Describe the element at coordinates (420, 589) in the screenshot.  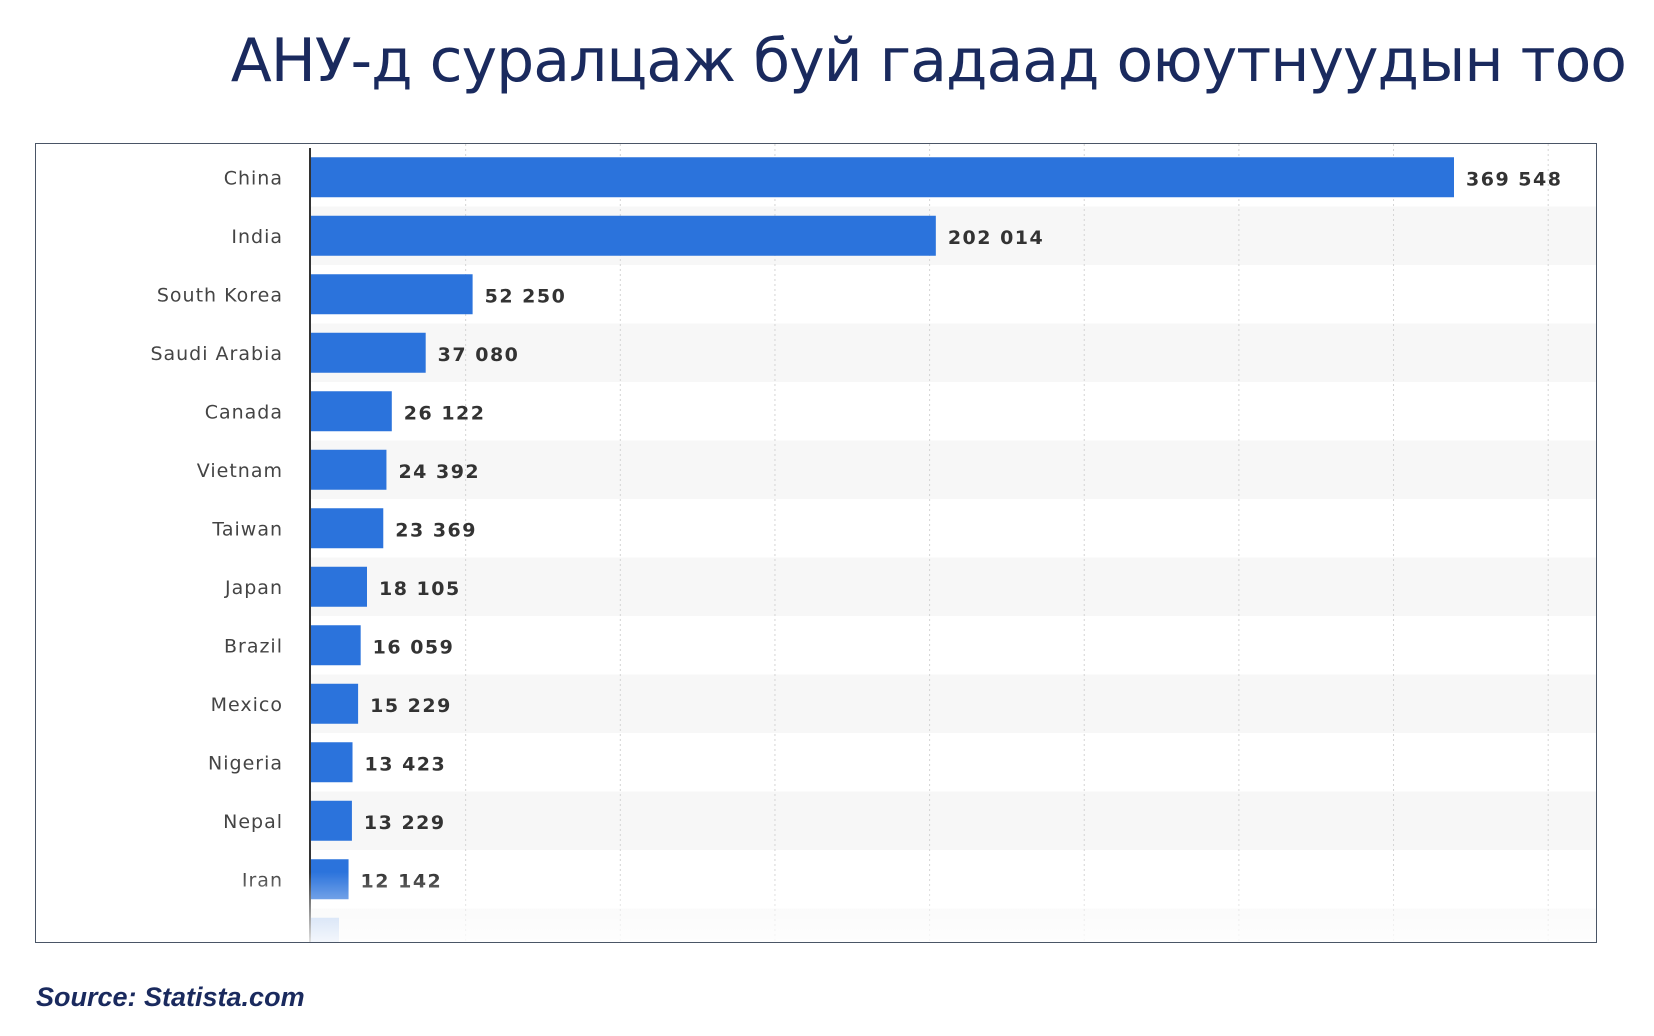
I see `value-label: 18 105` at that location.